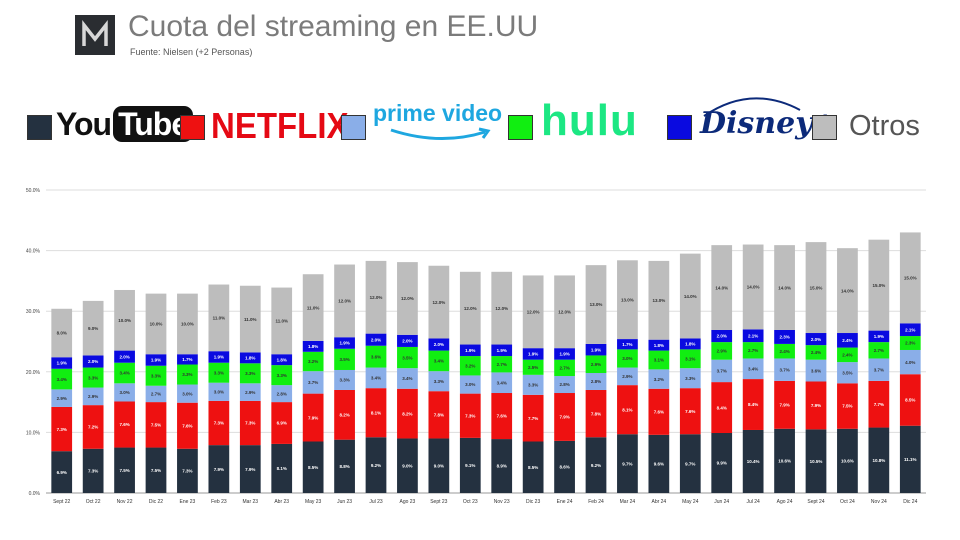 This screenshot has height=540, width=960. What do you see at coordinates (344, 380) in the screenshot?
I see `bar-data-label: 3.3%` at bounding box center [344, 380].